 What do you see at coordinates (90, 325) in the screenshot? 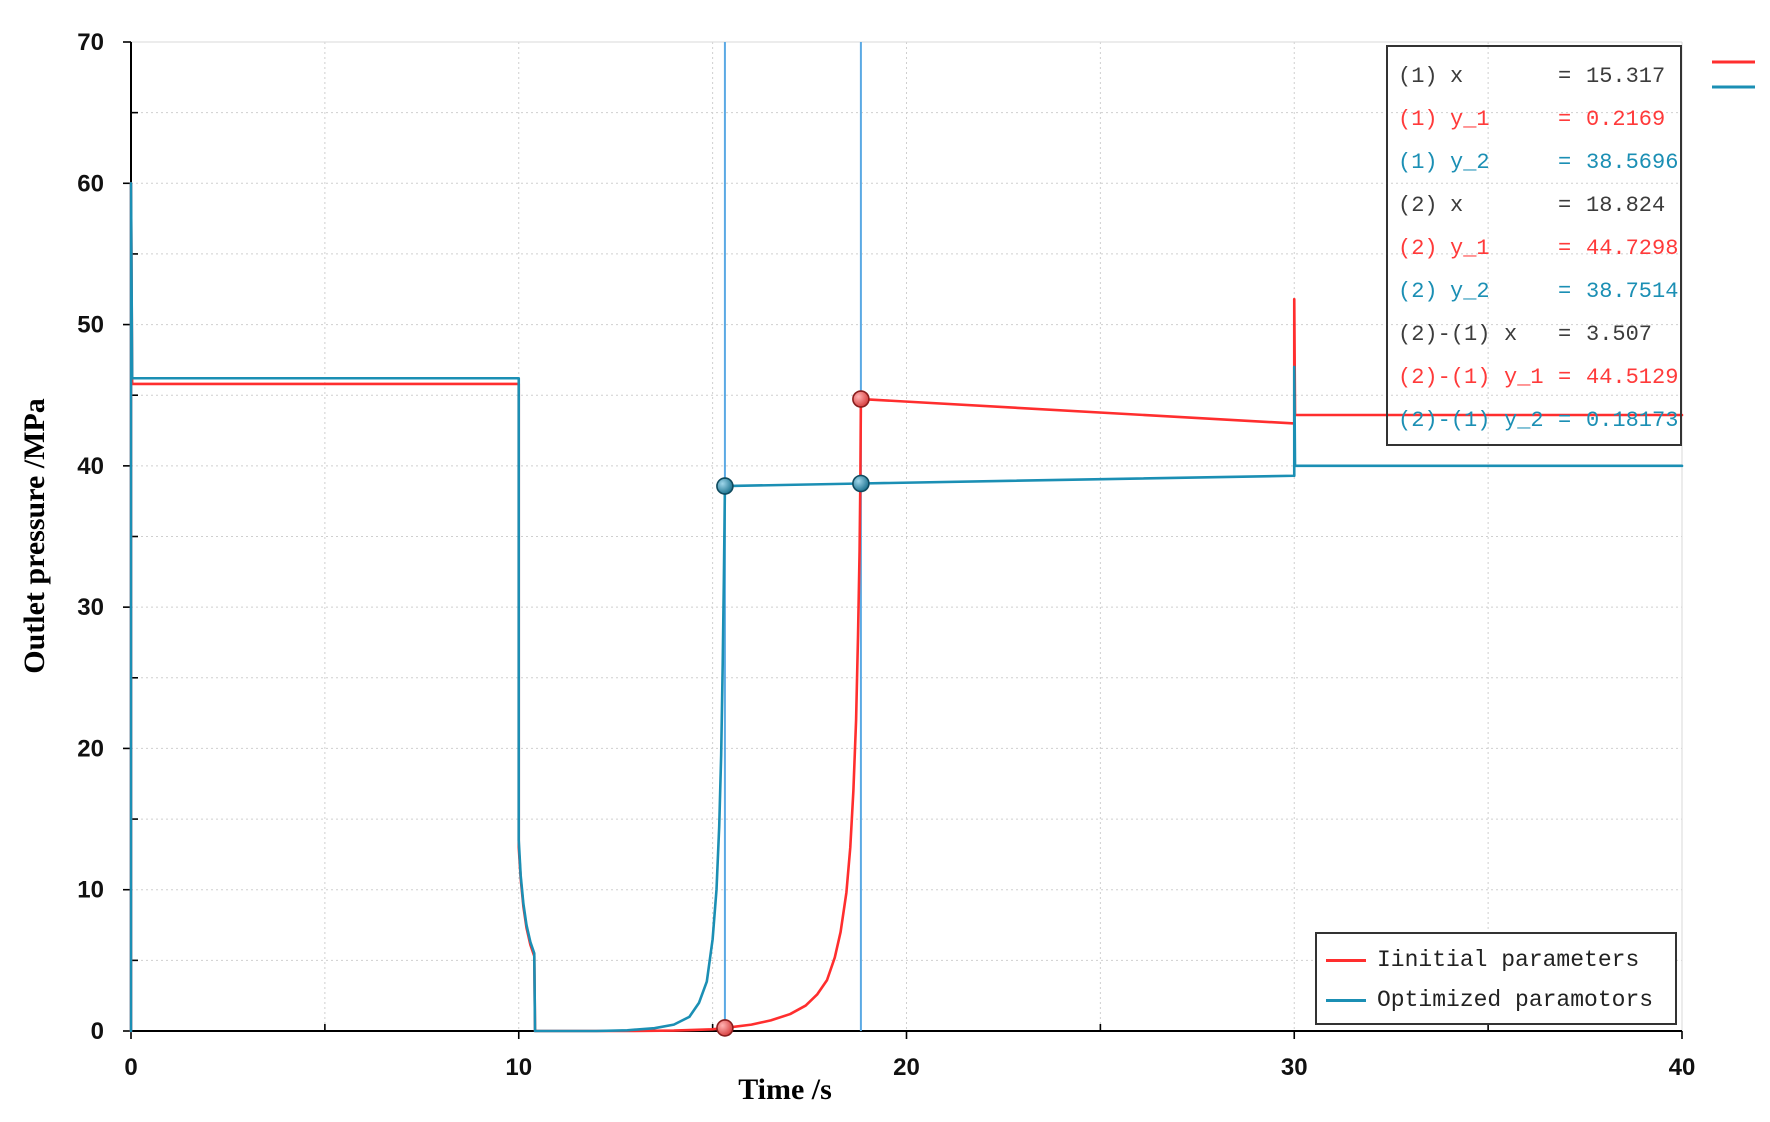
I see `y-tick-label: 50` at bounding box center [90, 325].